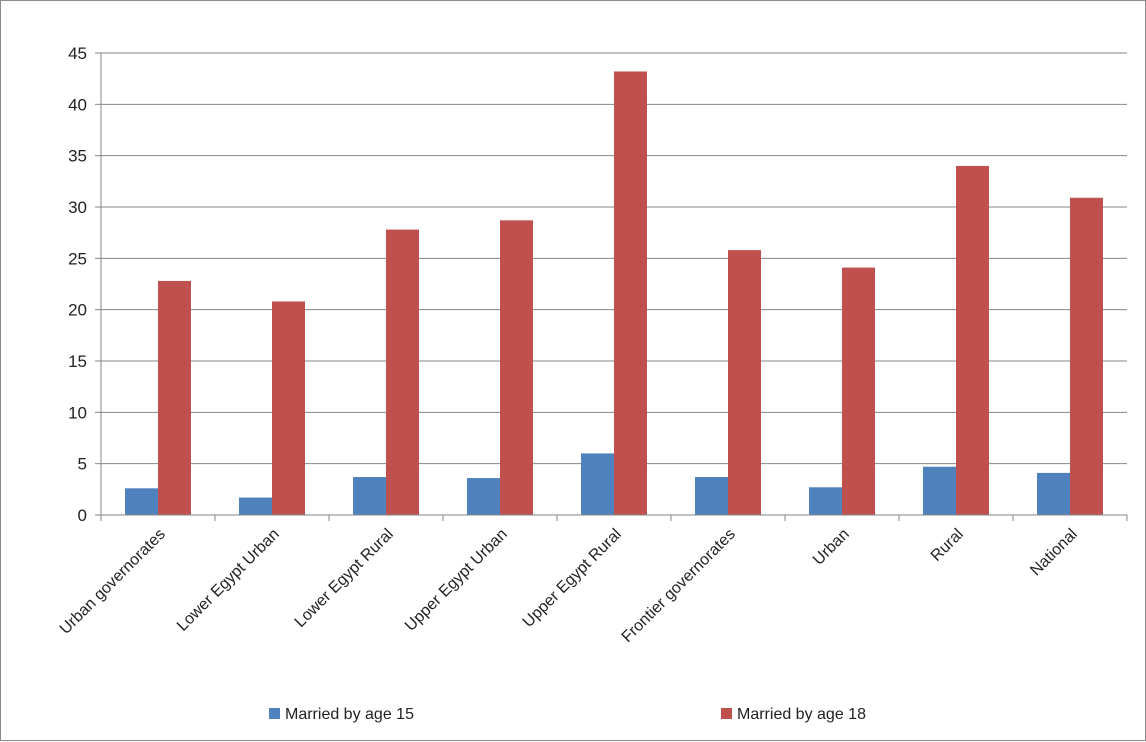 The image size is (1146, 742). What do you see at coordinates (344, 578) in the screenshot?
I see `x-category-label: Lower Egypt Rural` at bounding box center [344, 578].